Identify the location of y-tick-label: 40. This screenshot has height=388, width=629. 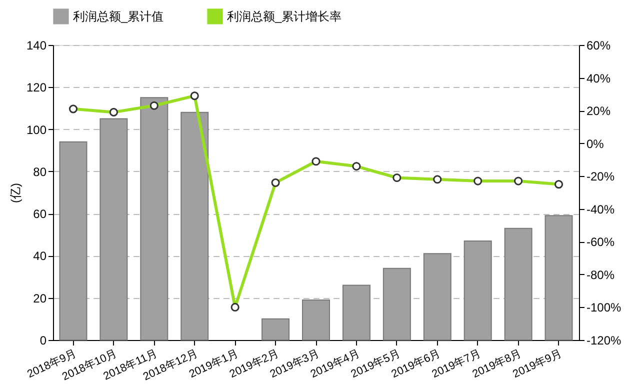
(40, 256).